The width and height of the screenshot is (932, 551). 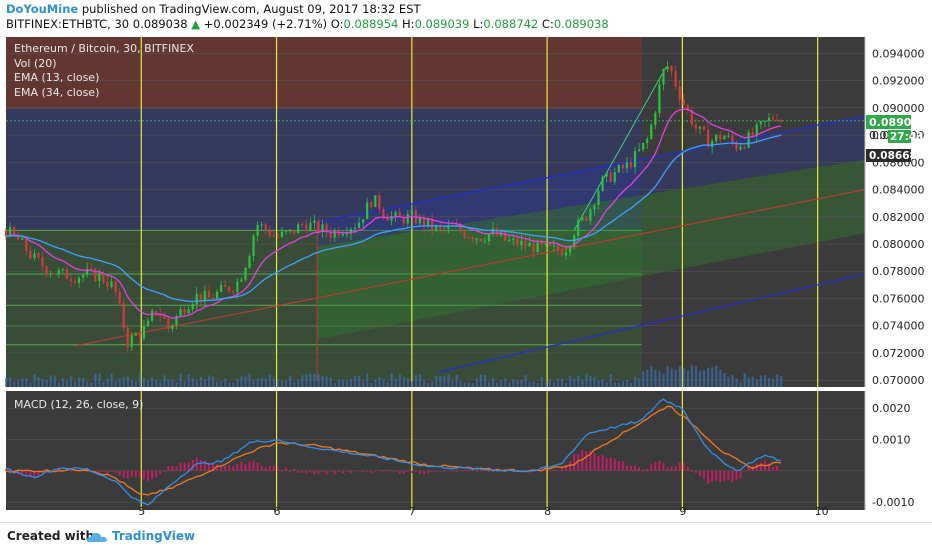 What do you see at coordinates (547, 511) in the screenshot?
I see `x-tick-label: 8` at bounding box center [547, 511].